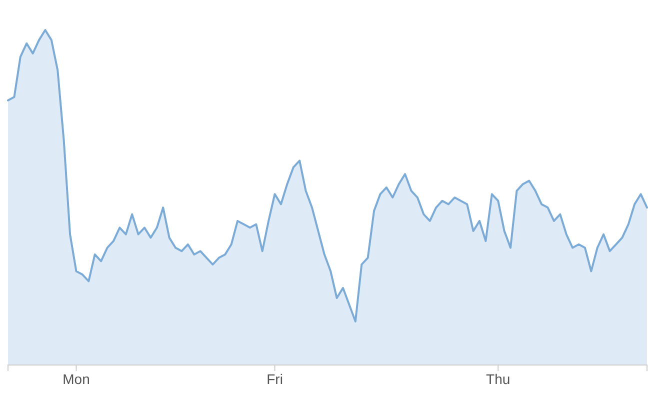 This screenshot has width=655, height=415. I want to click on x-tick-label: Thu, so click(498, 378).